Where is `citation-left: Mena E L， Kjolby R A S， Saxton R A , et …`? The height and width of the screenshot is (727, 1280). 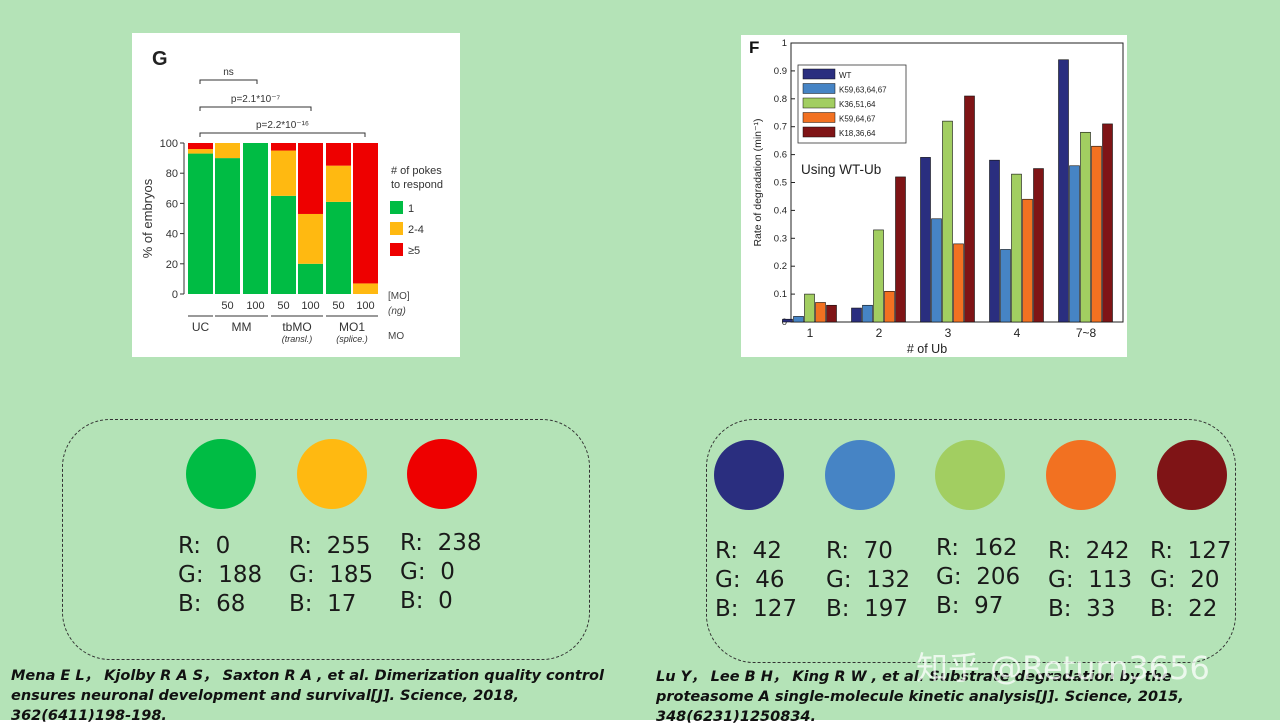 citation-left: Mena E L， Kjolby R A S， Saxton R A , et … is located at coordinates (307, 696).